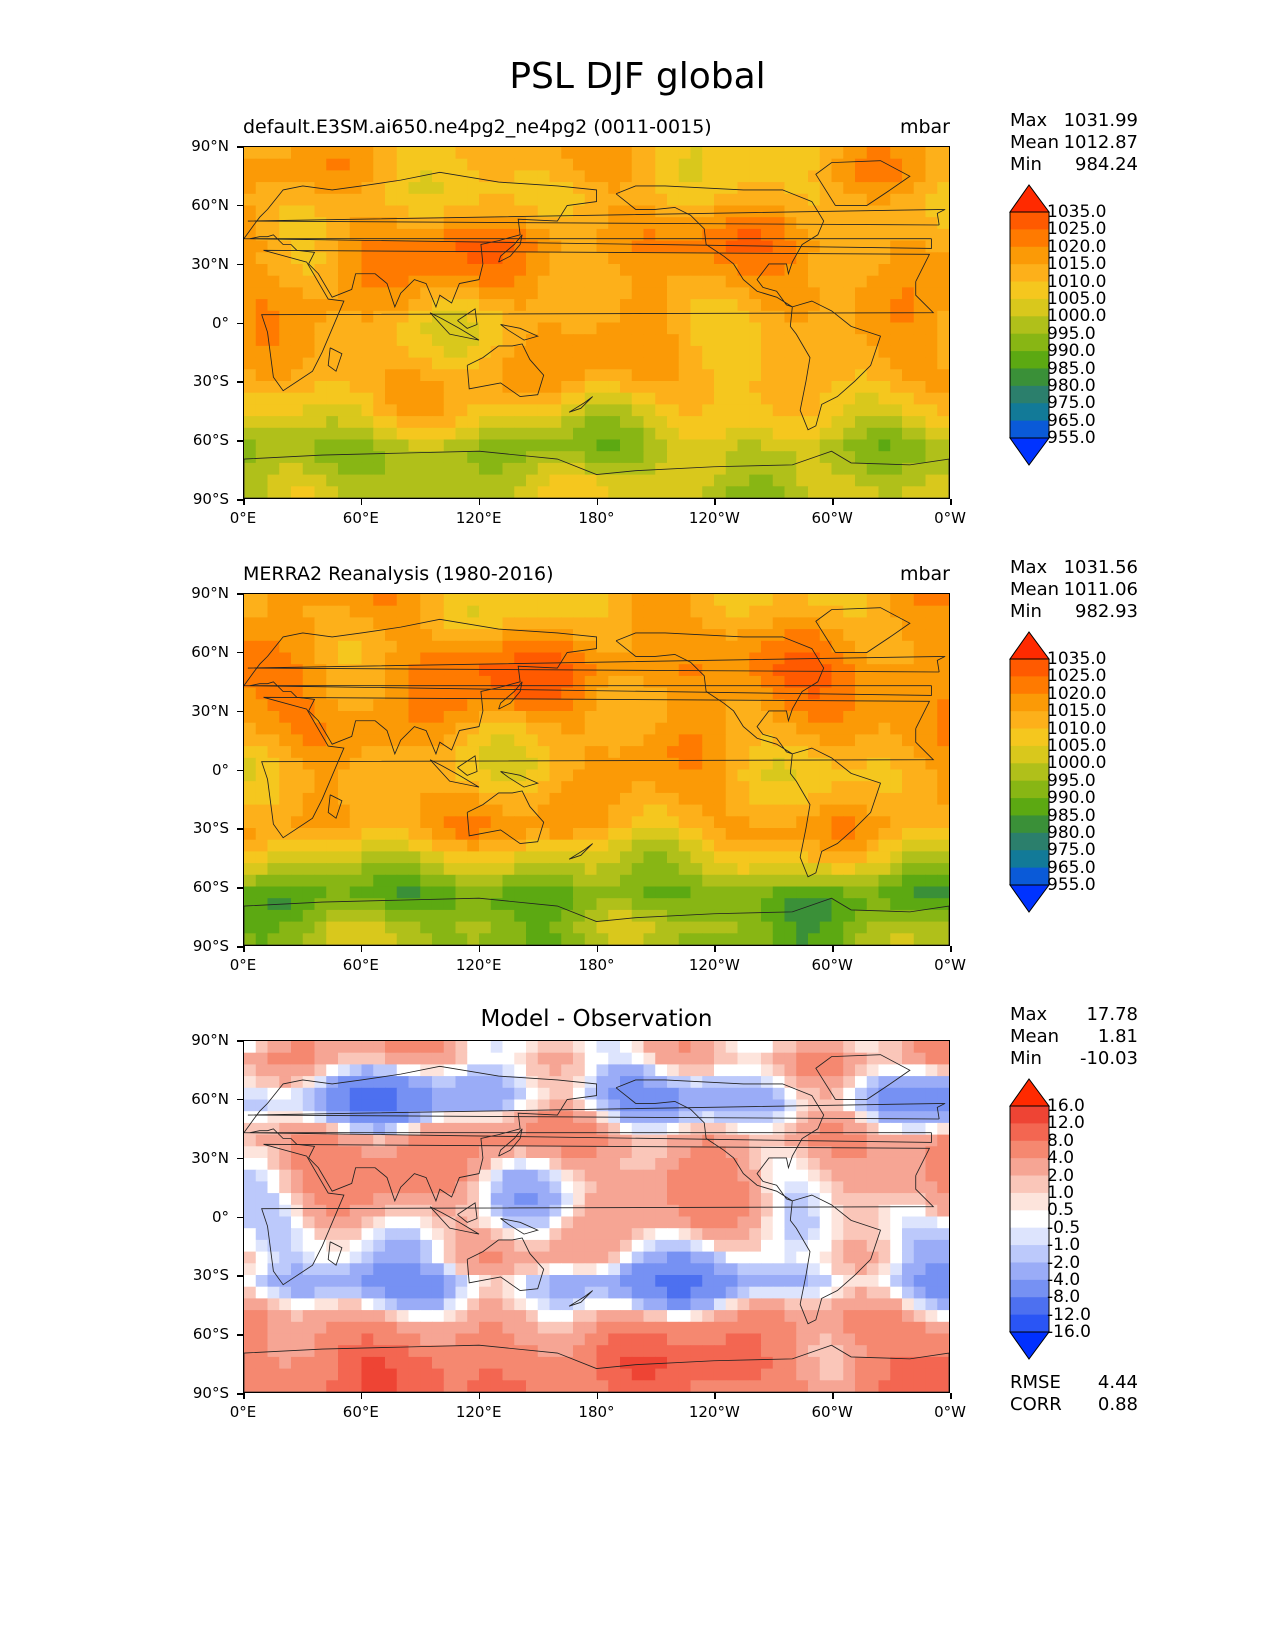 The width and height of the screenshot is (1275, 1650). What do you see at coordinates (714, 965) in the screenshot?
I see `x-tick-label: 120°W` at bounding box center [714, 965].